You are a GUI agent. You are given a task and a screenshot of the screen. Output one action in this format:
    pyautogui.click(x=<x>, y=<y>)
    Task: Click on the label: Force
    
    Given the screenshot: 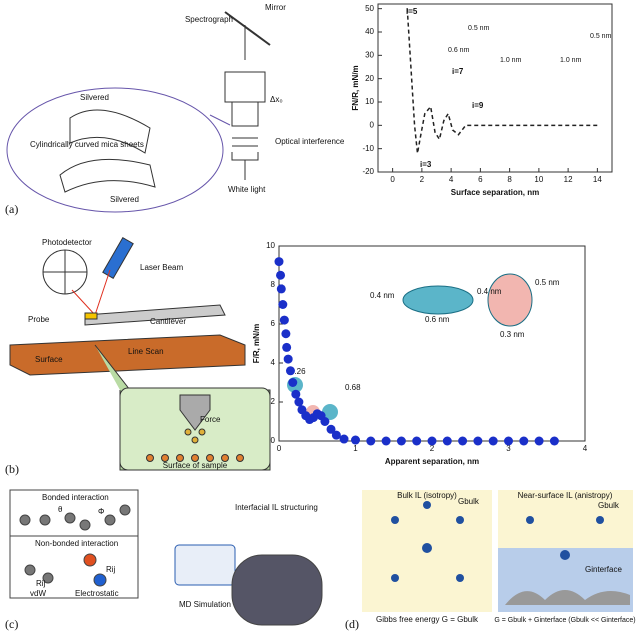 What is the action you would take?
    pyautogui.click(x=210, y=419)
    